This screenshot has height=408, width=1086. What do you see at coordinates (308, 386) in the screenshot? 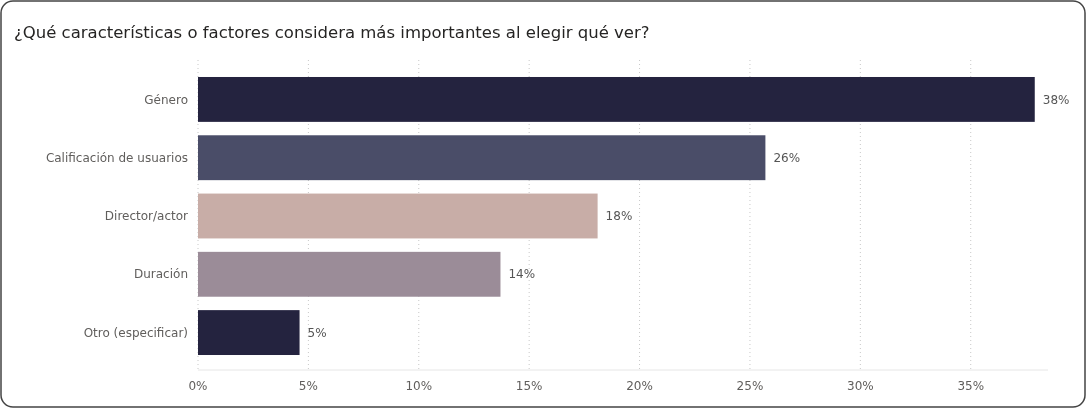
I see `x-tick-label: 5%` at bounding box center [308, 386].